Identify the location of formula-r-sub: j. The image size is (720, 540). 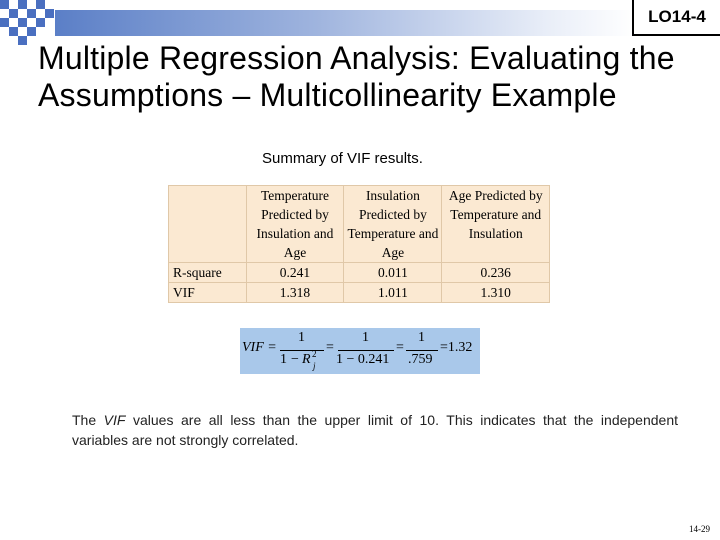
(314, 366).